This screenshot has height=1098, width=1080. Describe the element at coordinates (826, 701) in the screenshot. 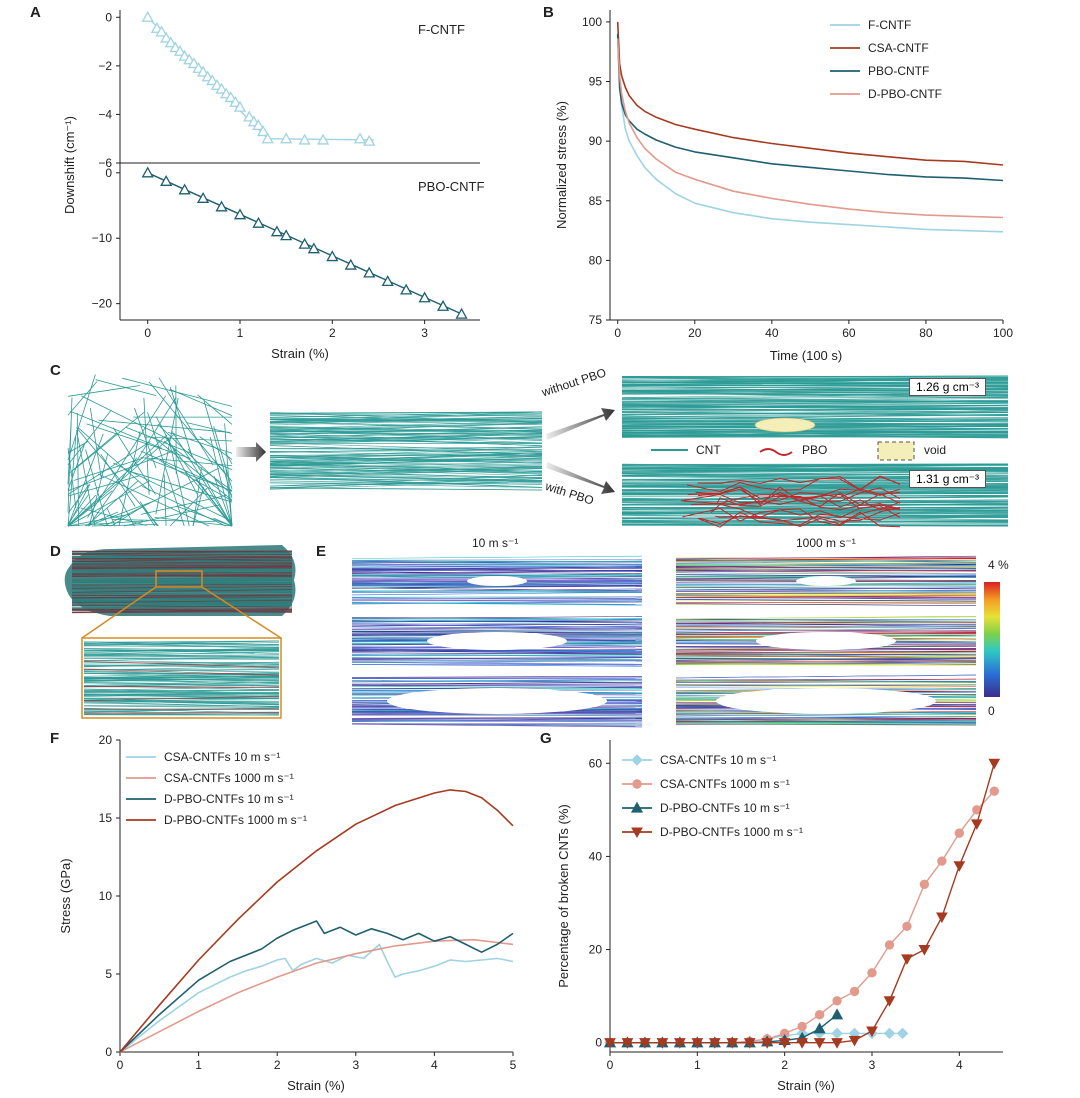

I see `fracture-void` at that location.